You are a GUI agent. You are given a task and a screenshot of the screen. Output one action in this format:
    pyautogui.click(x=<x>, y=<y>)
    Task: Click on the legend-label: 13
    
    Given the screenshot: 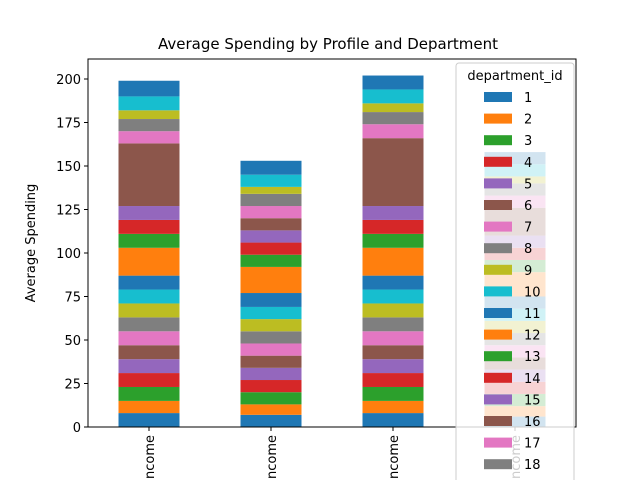 What is the action you would take?
    pyautogui.click(x=532, y=357)
    